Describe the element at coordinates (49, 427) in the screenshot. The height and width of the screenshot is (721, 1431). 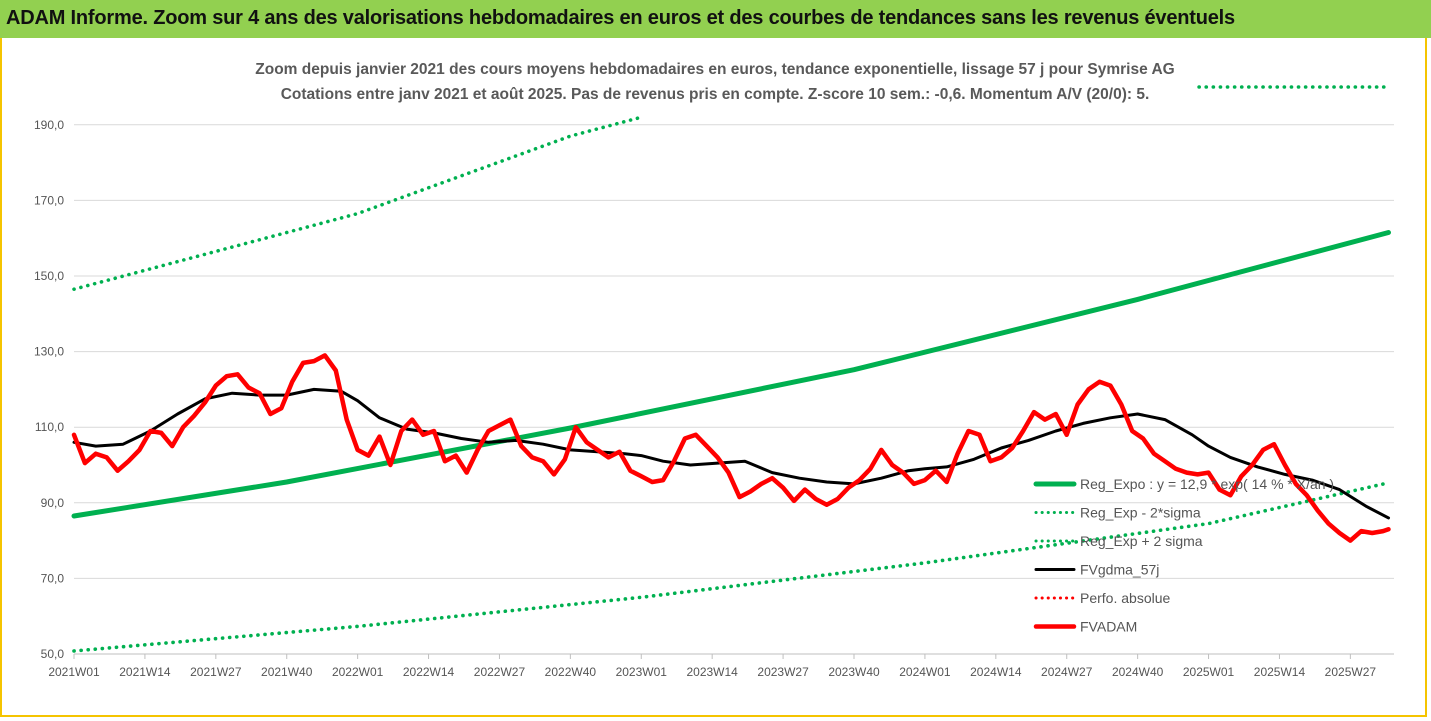
I see `y-tick-label: 110,0` at that location.